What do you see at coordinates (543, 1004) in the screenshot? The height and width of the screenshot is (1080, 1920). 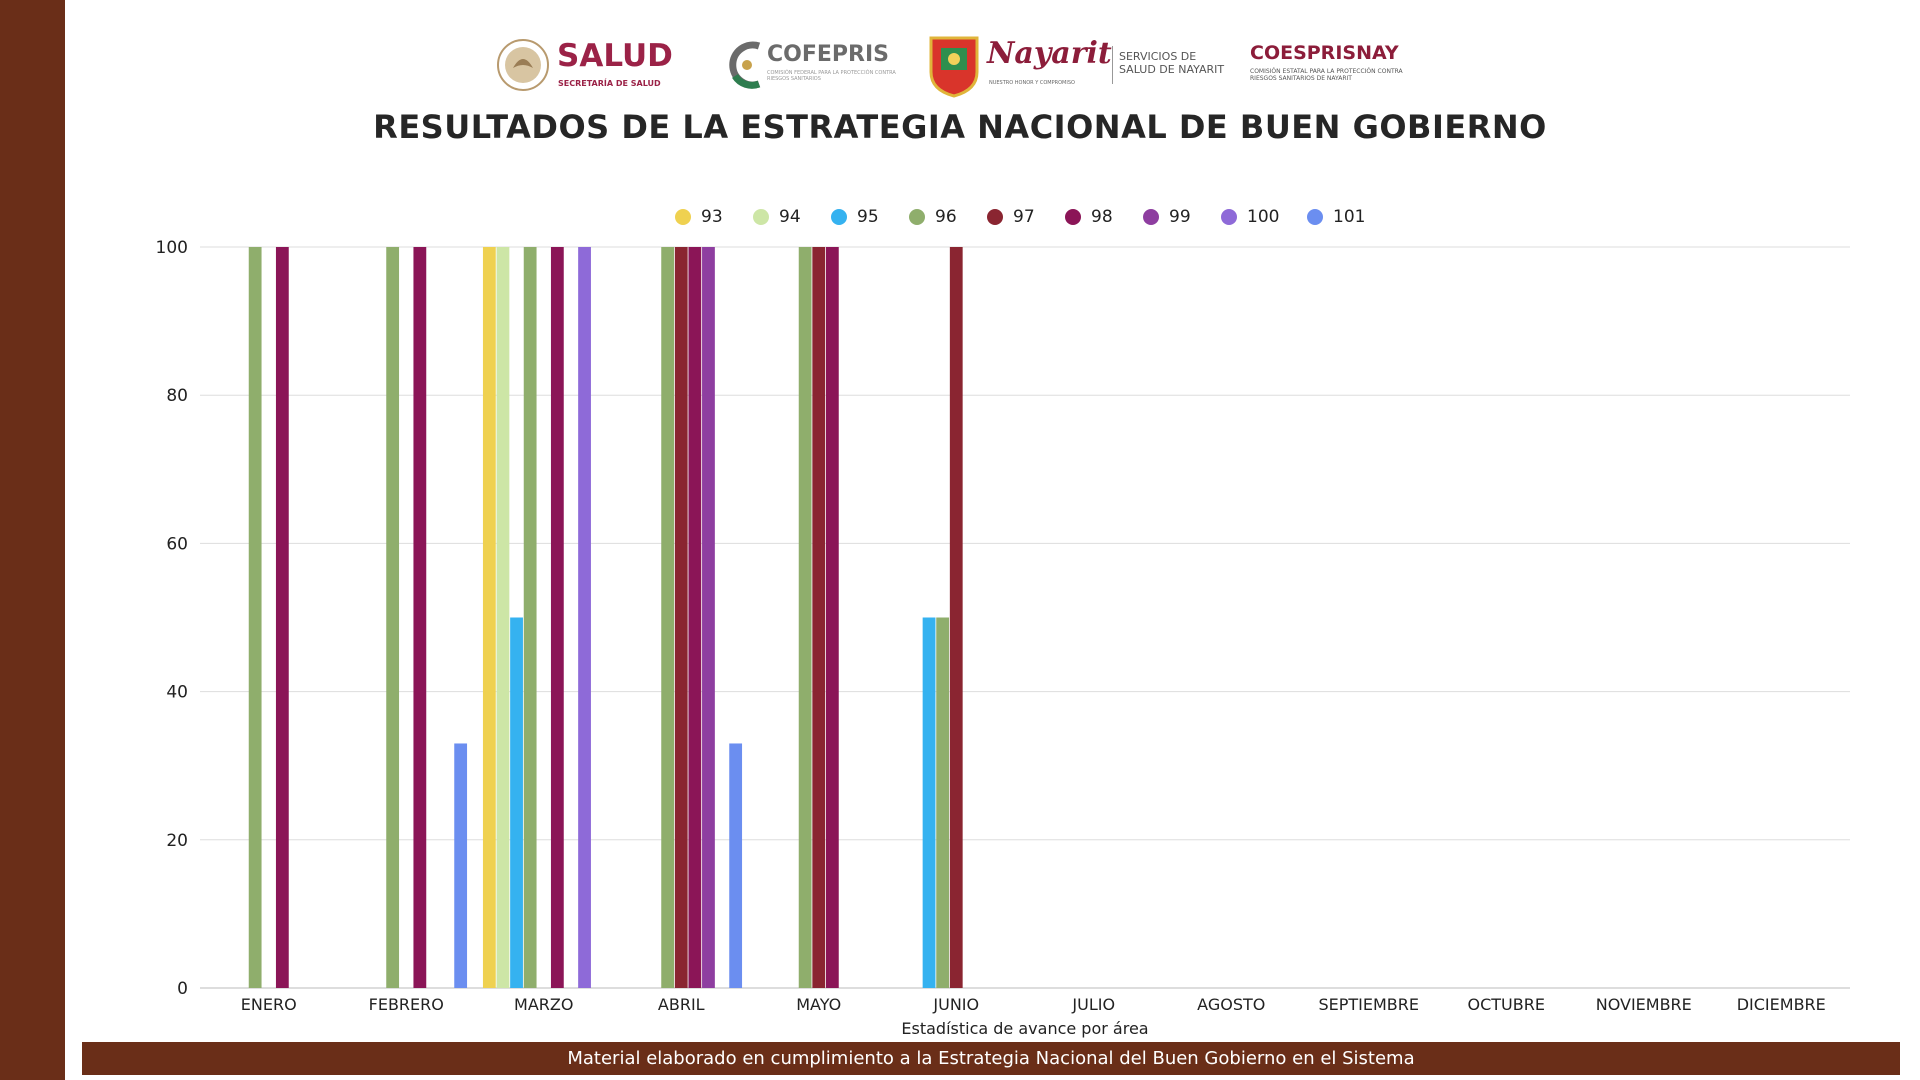 I see `x-tick-label: MARZO` at bounding box center [543, 1004].